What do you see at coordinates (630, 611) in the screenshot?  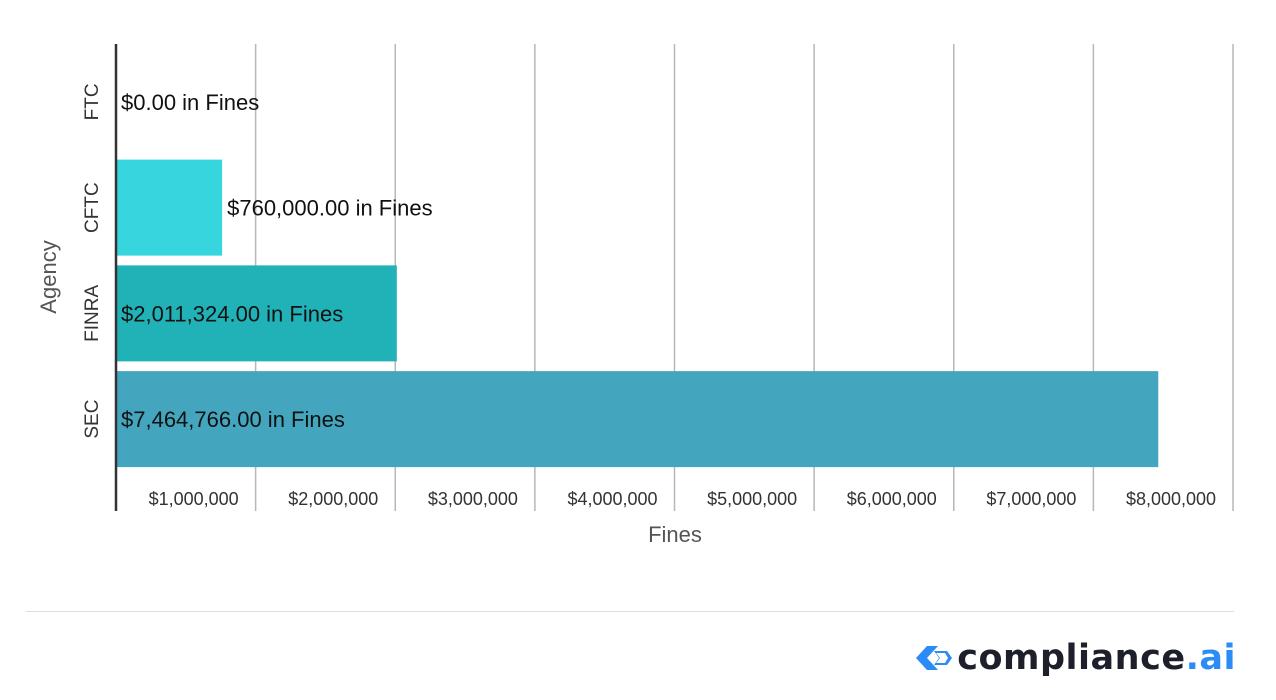 I see `footer-divider` at bounding box center [630, 611].